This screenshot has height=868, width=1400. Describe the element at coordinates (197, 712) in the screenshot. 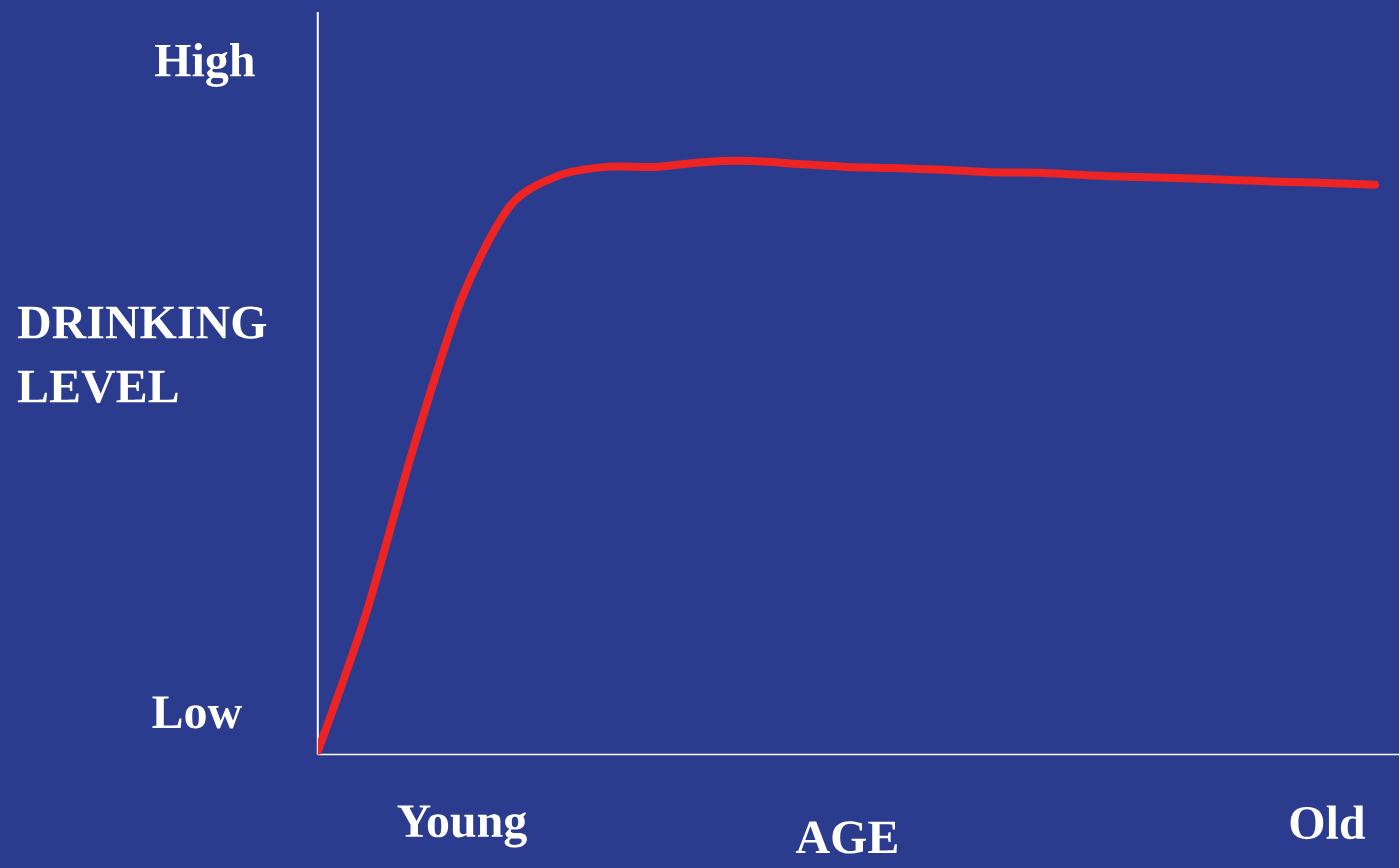

I see `text: Low` at that location.